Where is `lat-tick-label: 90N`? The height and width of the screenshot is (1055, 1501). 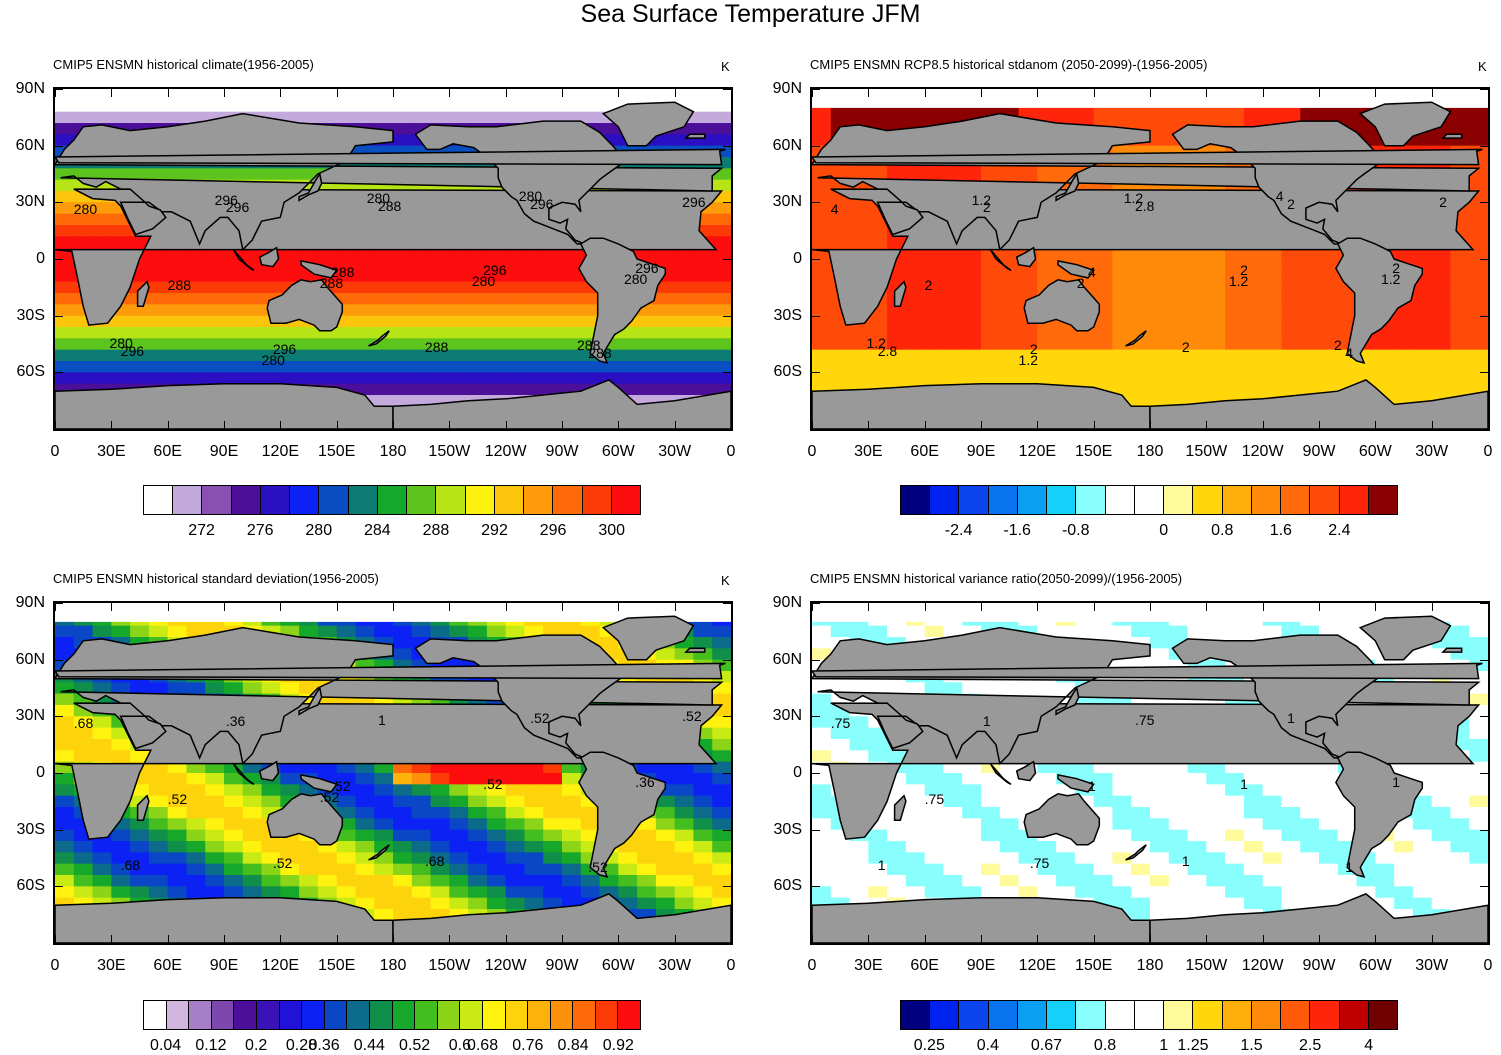 lat-tick-label: 90N is located at coordinates (787, 602).